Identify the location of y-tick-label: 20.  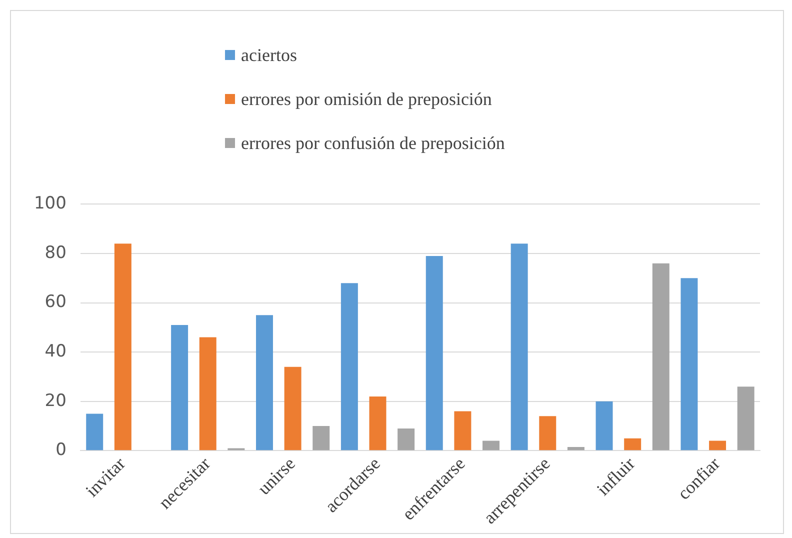
(55, 400).